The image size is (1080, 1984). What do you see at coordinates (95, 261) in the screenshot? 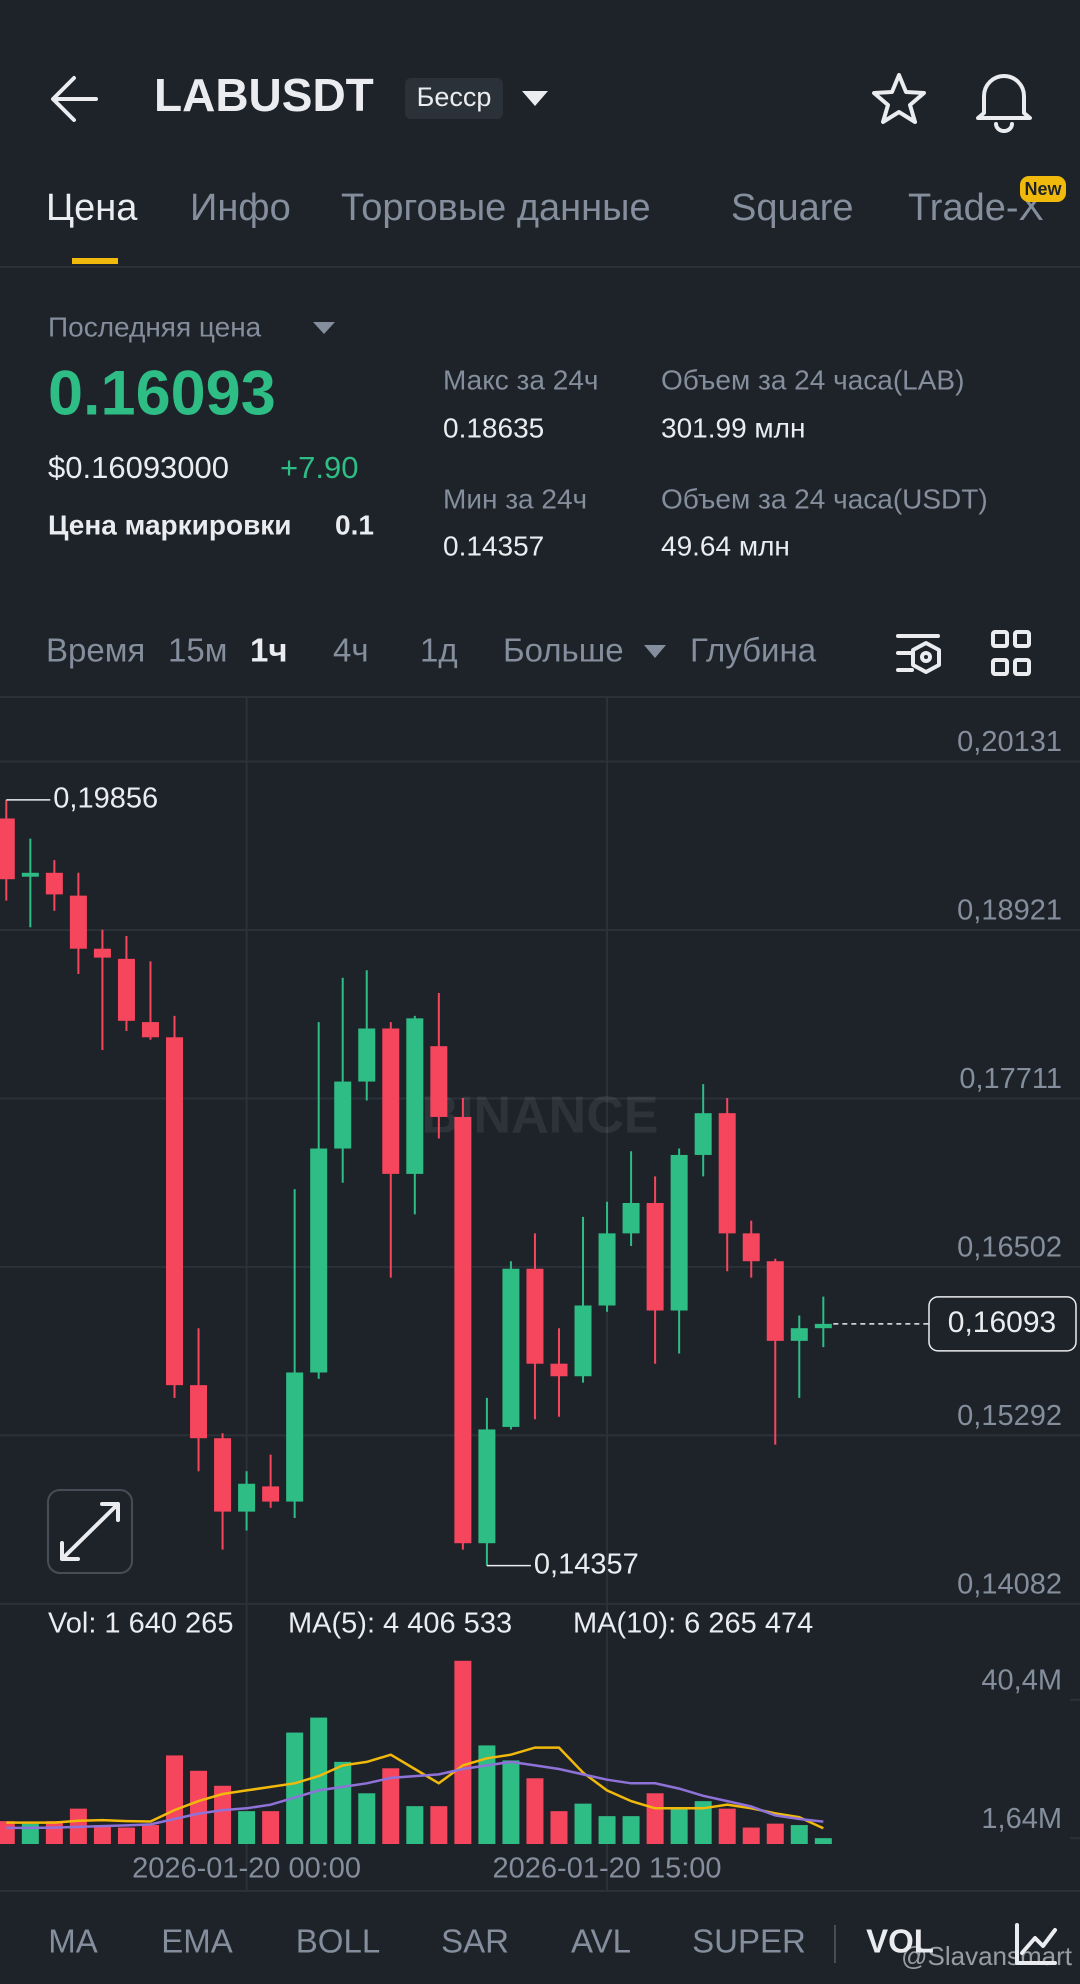
I see `tab-indicator` at bounding box center [95, 261].